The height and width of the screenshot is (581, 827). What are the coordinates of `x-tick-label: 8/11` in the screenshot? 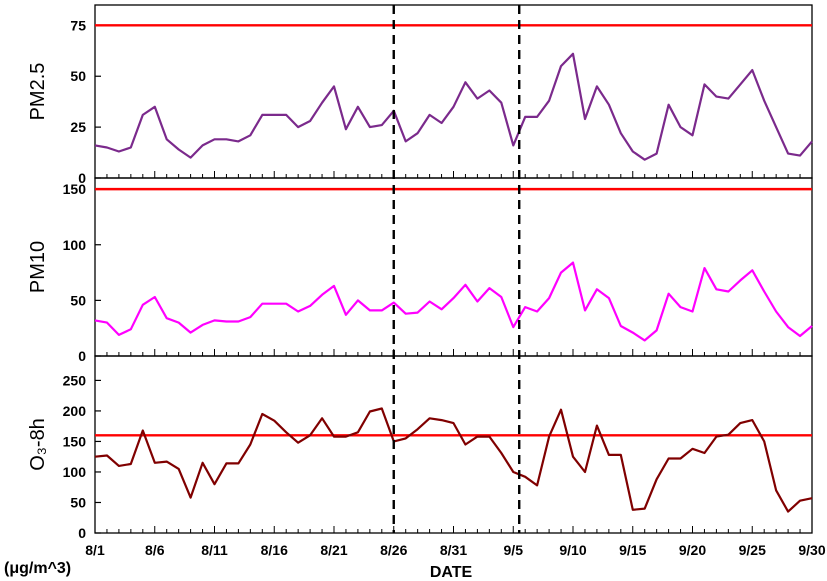 It's located at (214, 550).